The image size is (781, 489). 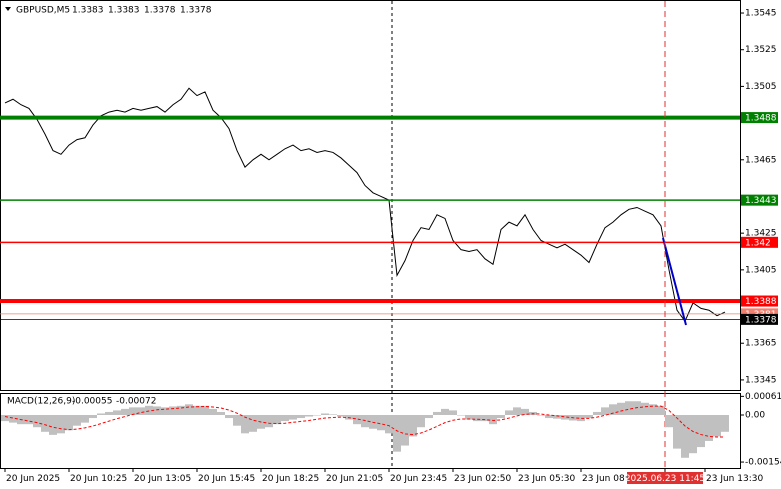 I want to click on x-tick-label: 23 Jun 05:30, so click(x=546, y=479).